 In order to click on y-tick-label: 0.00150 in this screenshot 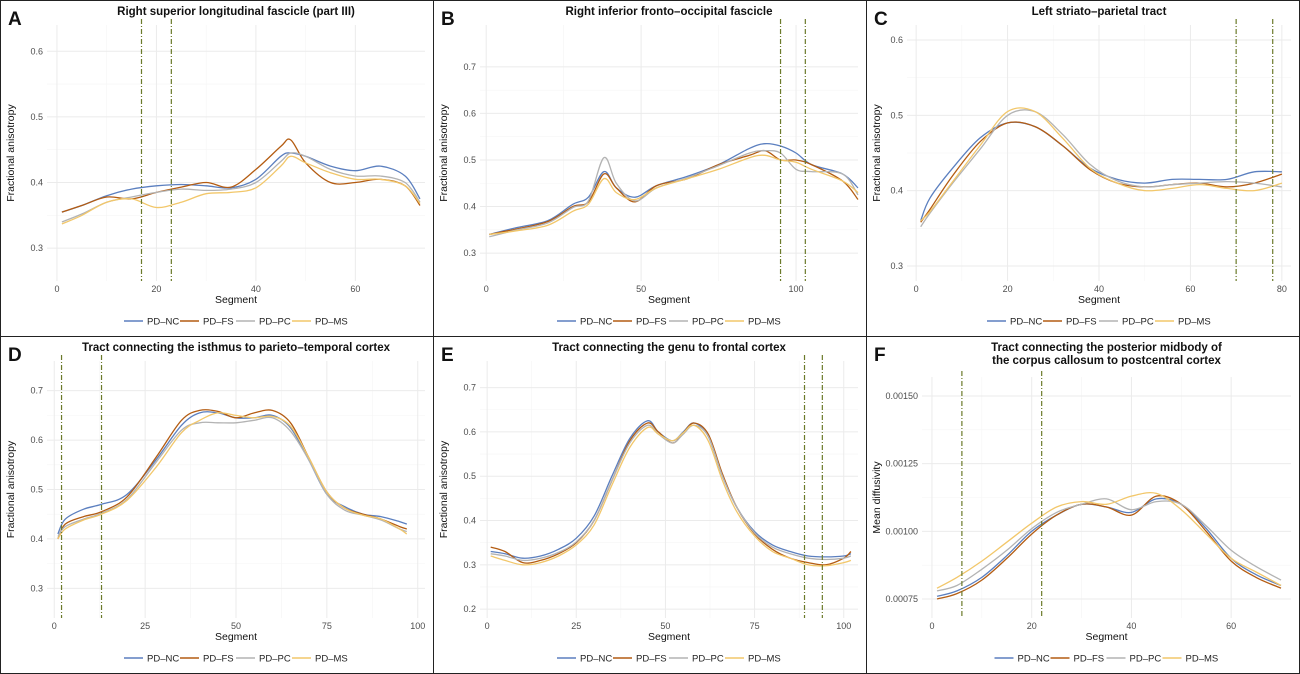, I will do `click(901, 396)`.